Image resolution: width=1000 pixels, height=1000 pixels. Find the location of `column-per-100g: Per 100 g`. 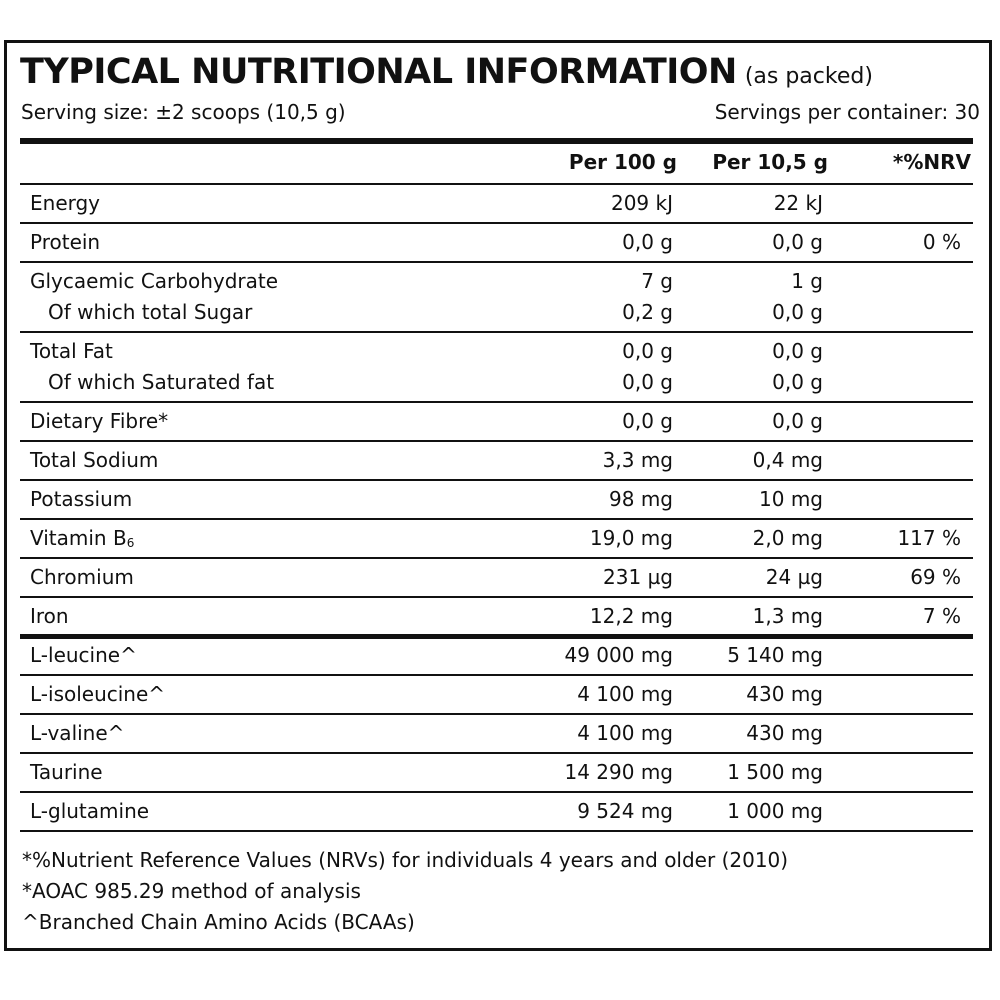

column-per-100g: Per 100 g is located at coordinates (622, 162).